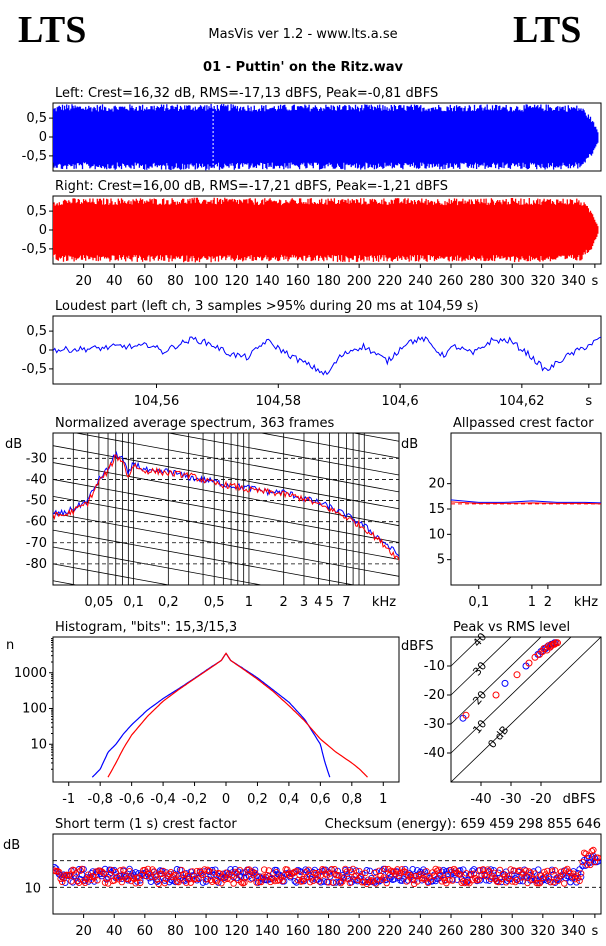 The height and width of the screenshot is (946, 606). Describe the element at coordinates (303, 67) in the screenshot. I see `track-title: 01 - Puttin' on the Ritz.wav` at that location.